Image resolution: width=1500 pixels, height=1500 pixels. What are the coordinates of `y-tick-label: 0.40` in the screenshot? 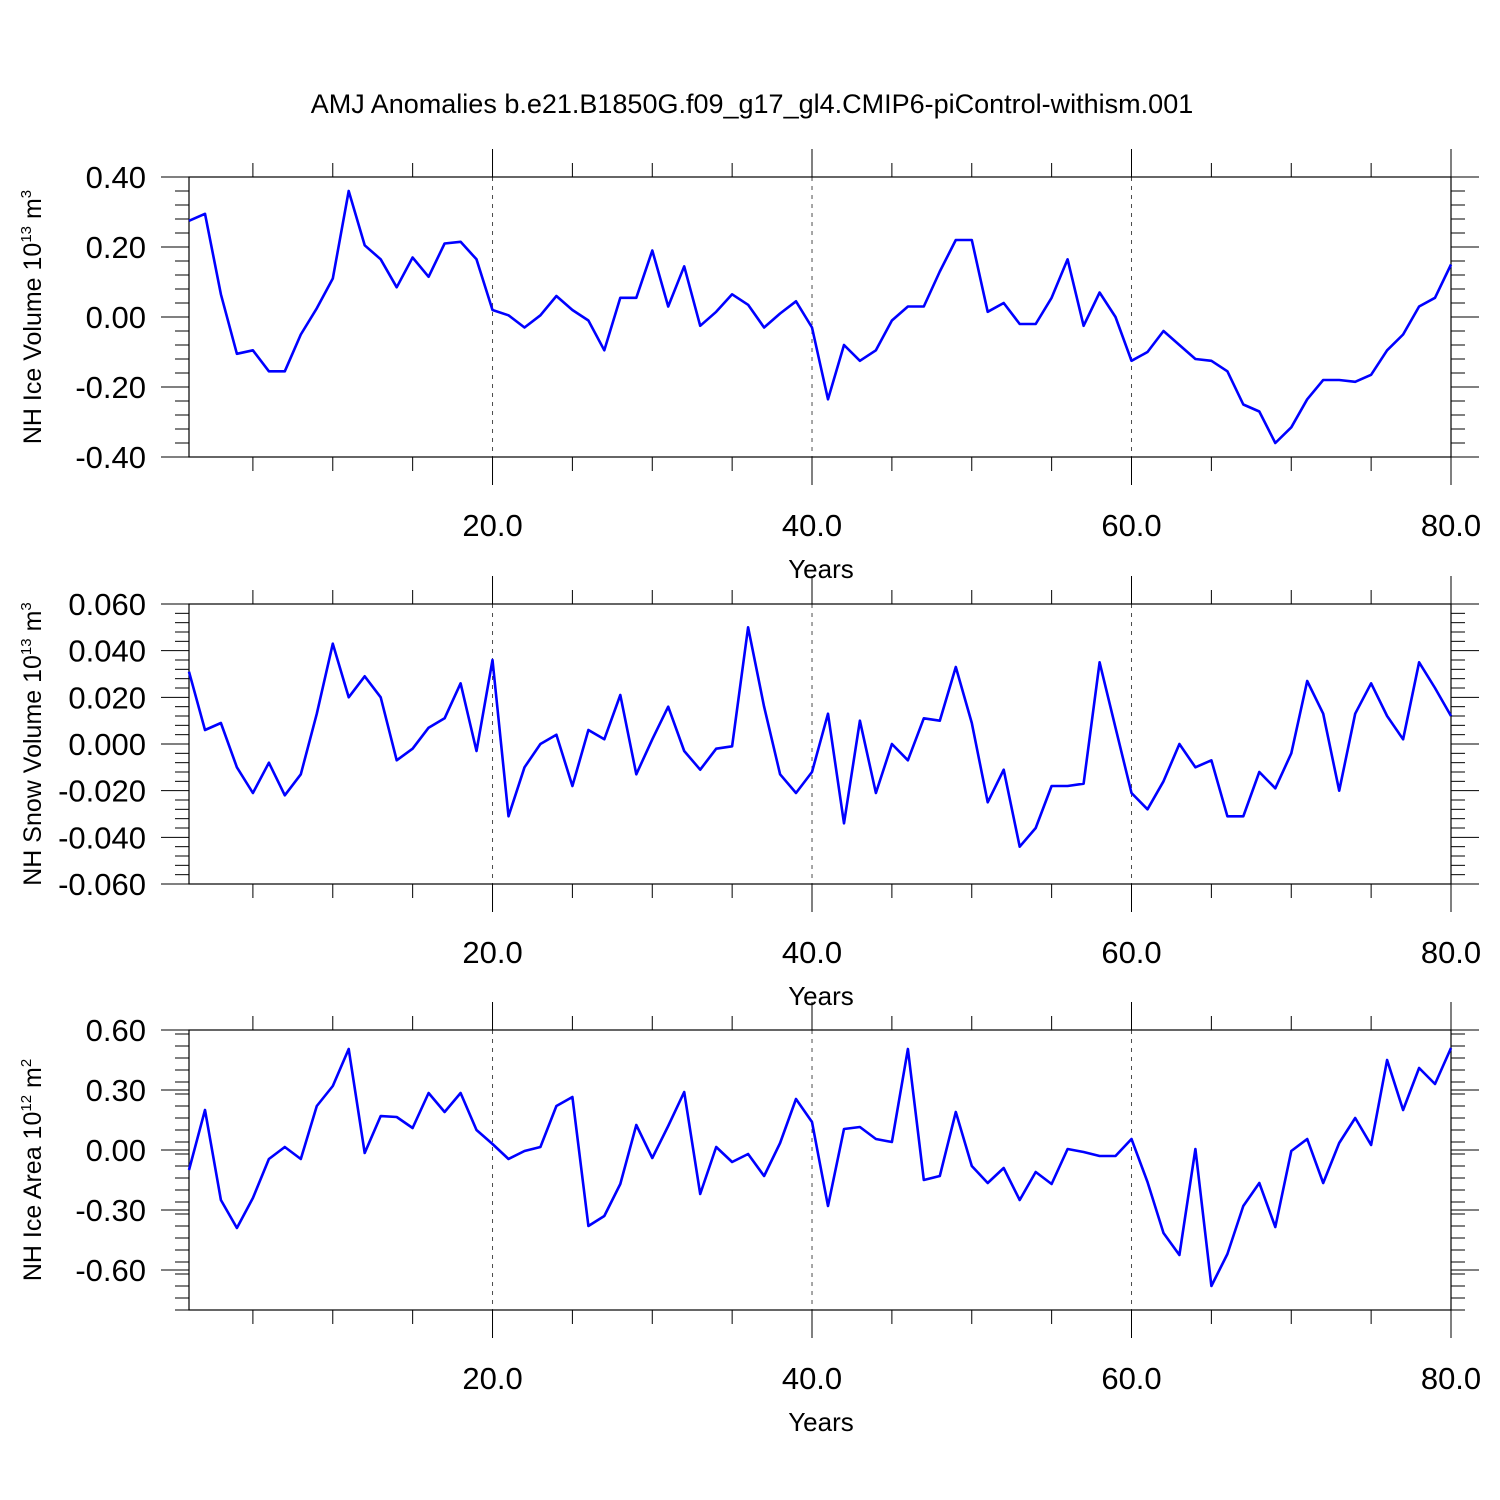 It's located at (116, 177).